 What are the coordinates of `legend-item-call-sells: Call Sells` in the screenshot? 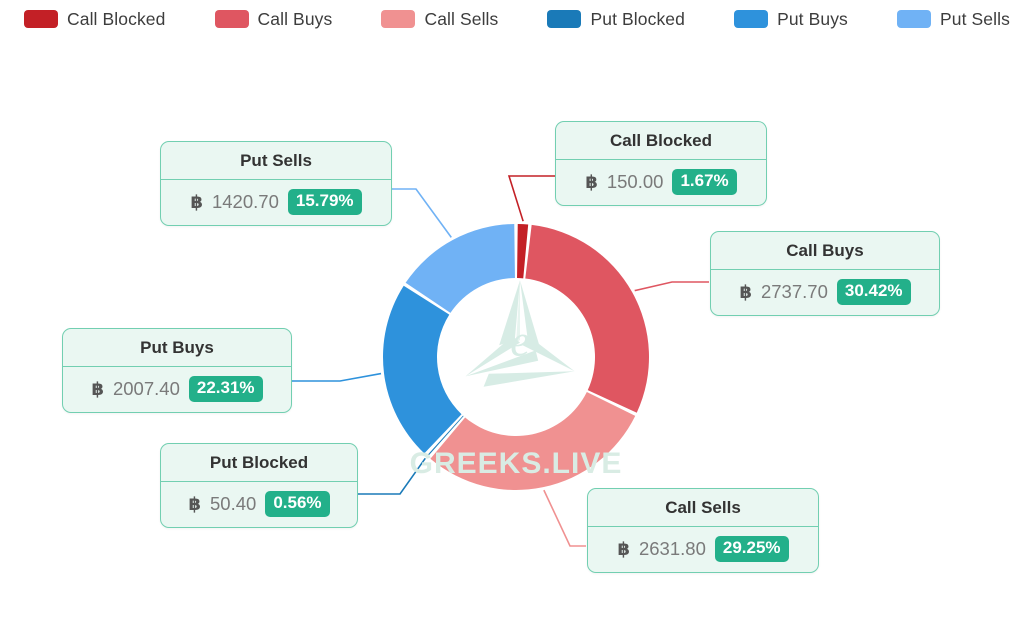 It's located at (439, 19).